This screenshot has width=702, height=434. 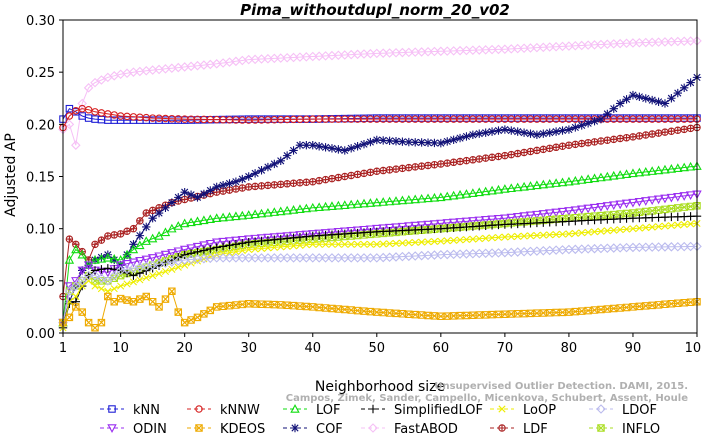 What do you see at coordinates (409, 428) in the screenshot?
I see `legend-item-fastabod: FastABOD` at bounding box center [409, 428].